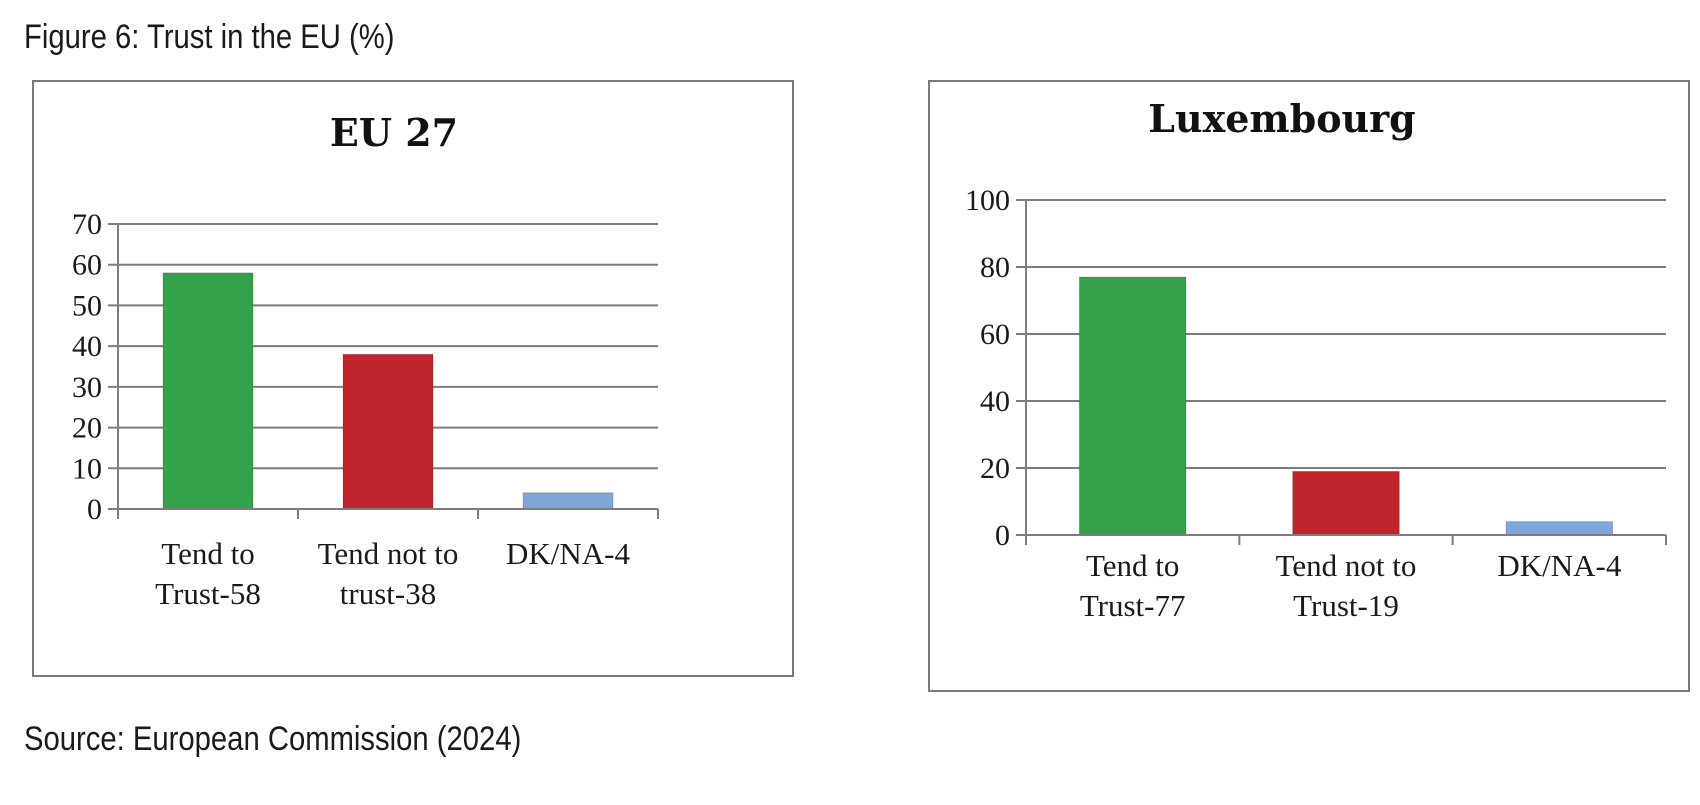 Image resolution: width=1700 pixels, height=805 pixels. I want to click on eu27-ytick-label: 40, so click(87, 346).